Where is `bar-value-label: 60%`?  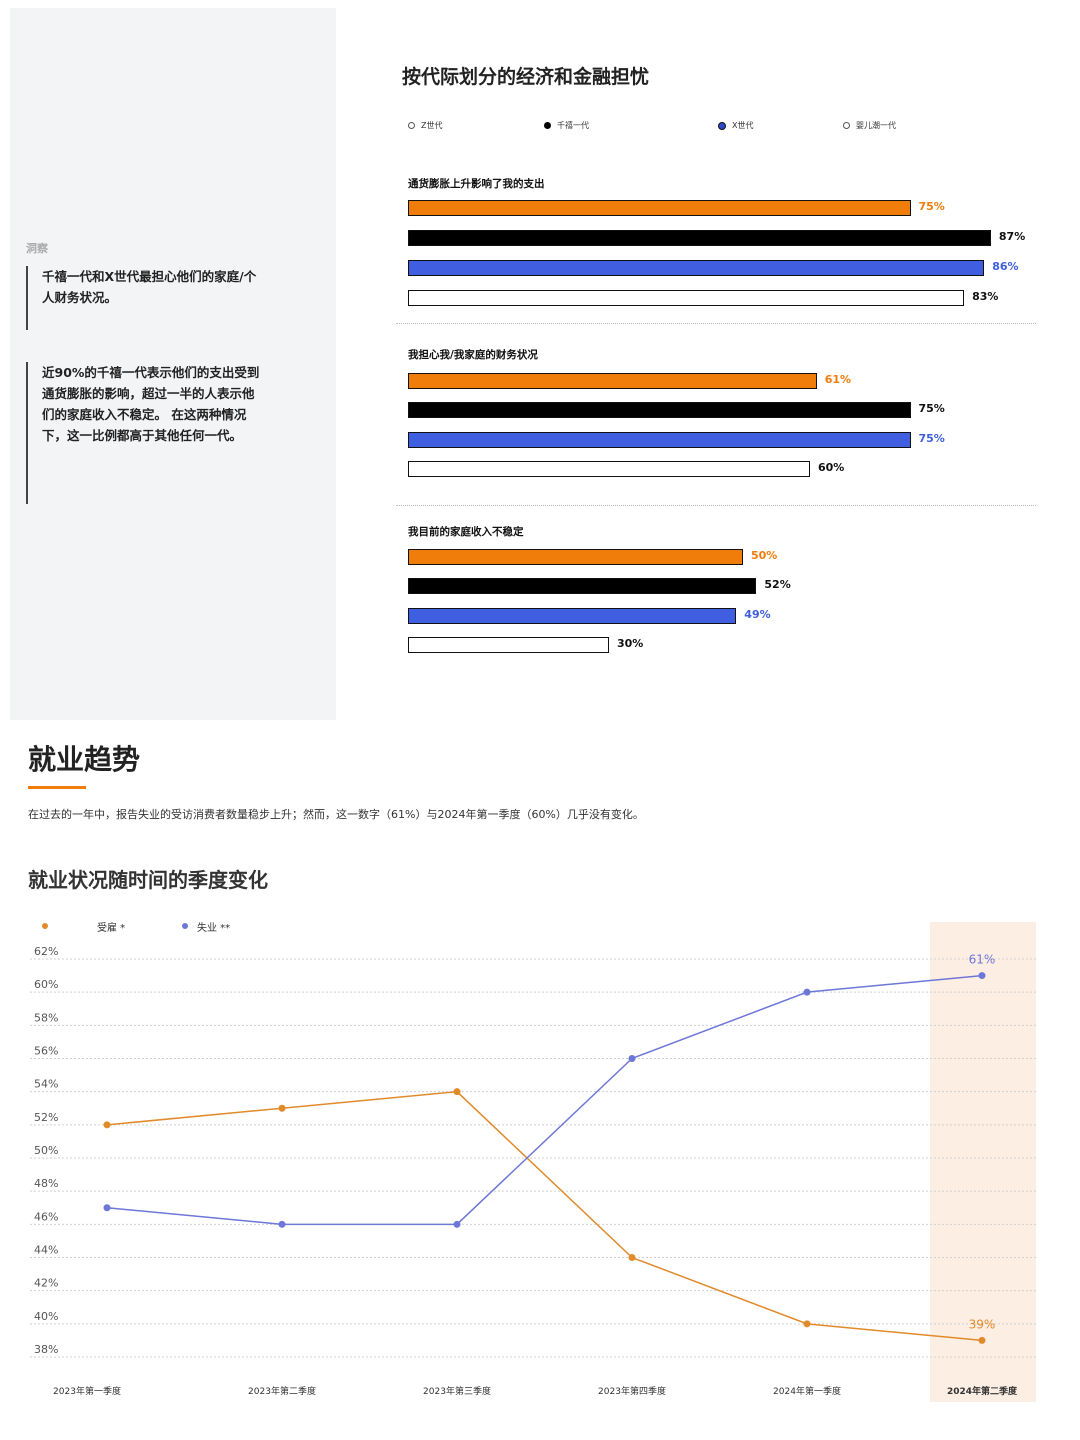
bar-value-label: 60% is located at coordinates (831, 467).